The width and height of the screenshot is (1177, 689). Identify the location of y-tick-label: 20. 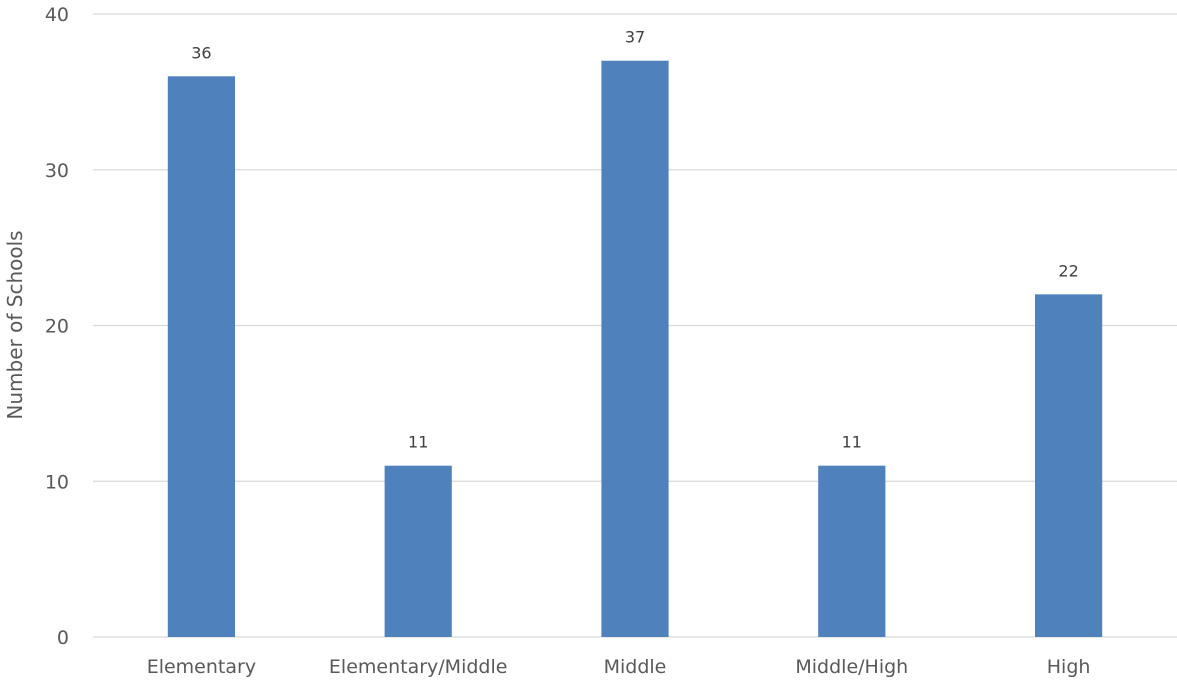
(57, 327).